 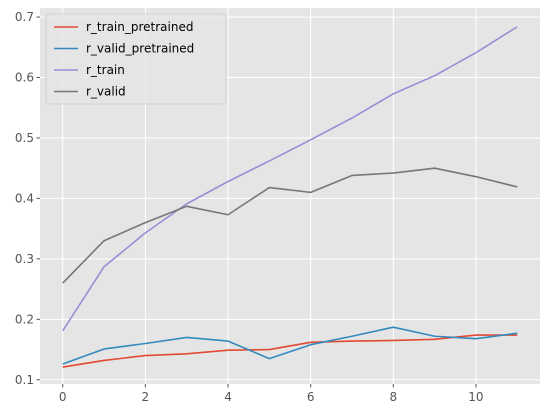 I want to click on series-line-r-train-pretrained, so click(x=290, y=351).